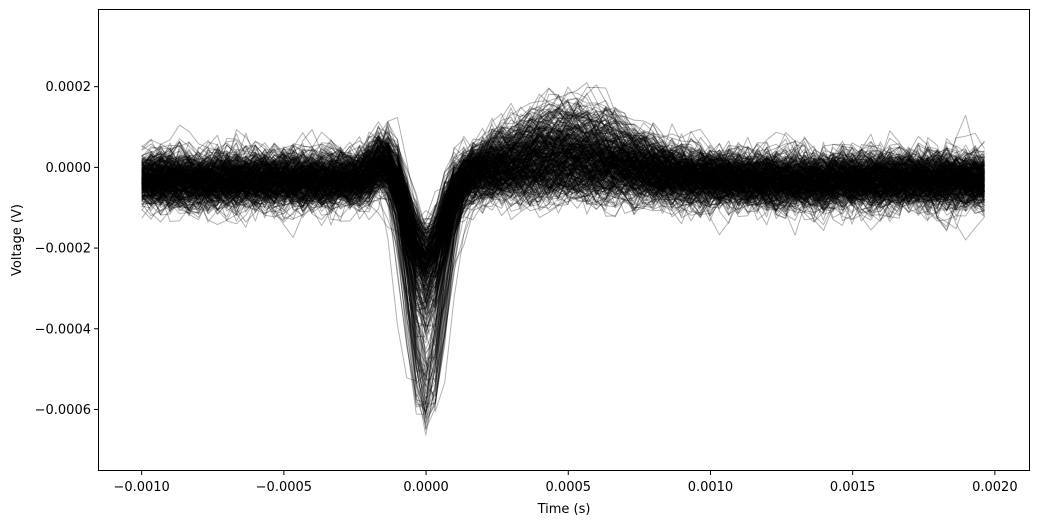 The height and width of the screenshot is (525, 1039). Describe the element at coordinates (569, 487) in the screenshot. I see `x-tick-label: 0.0005` at that location.